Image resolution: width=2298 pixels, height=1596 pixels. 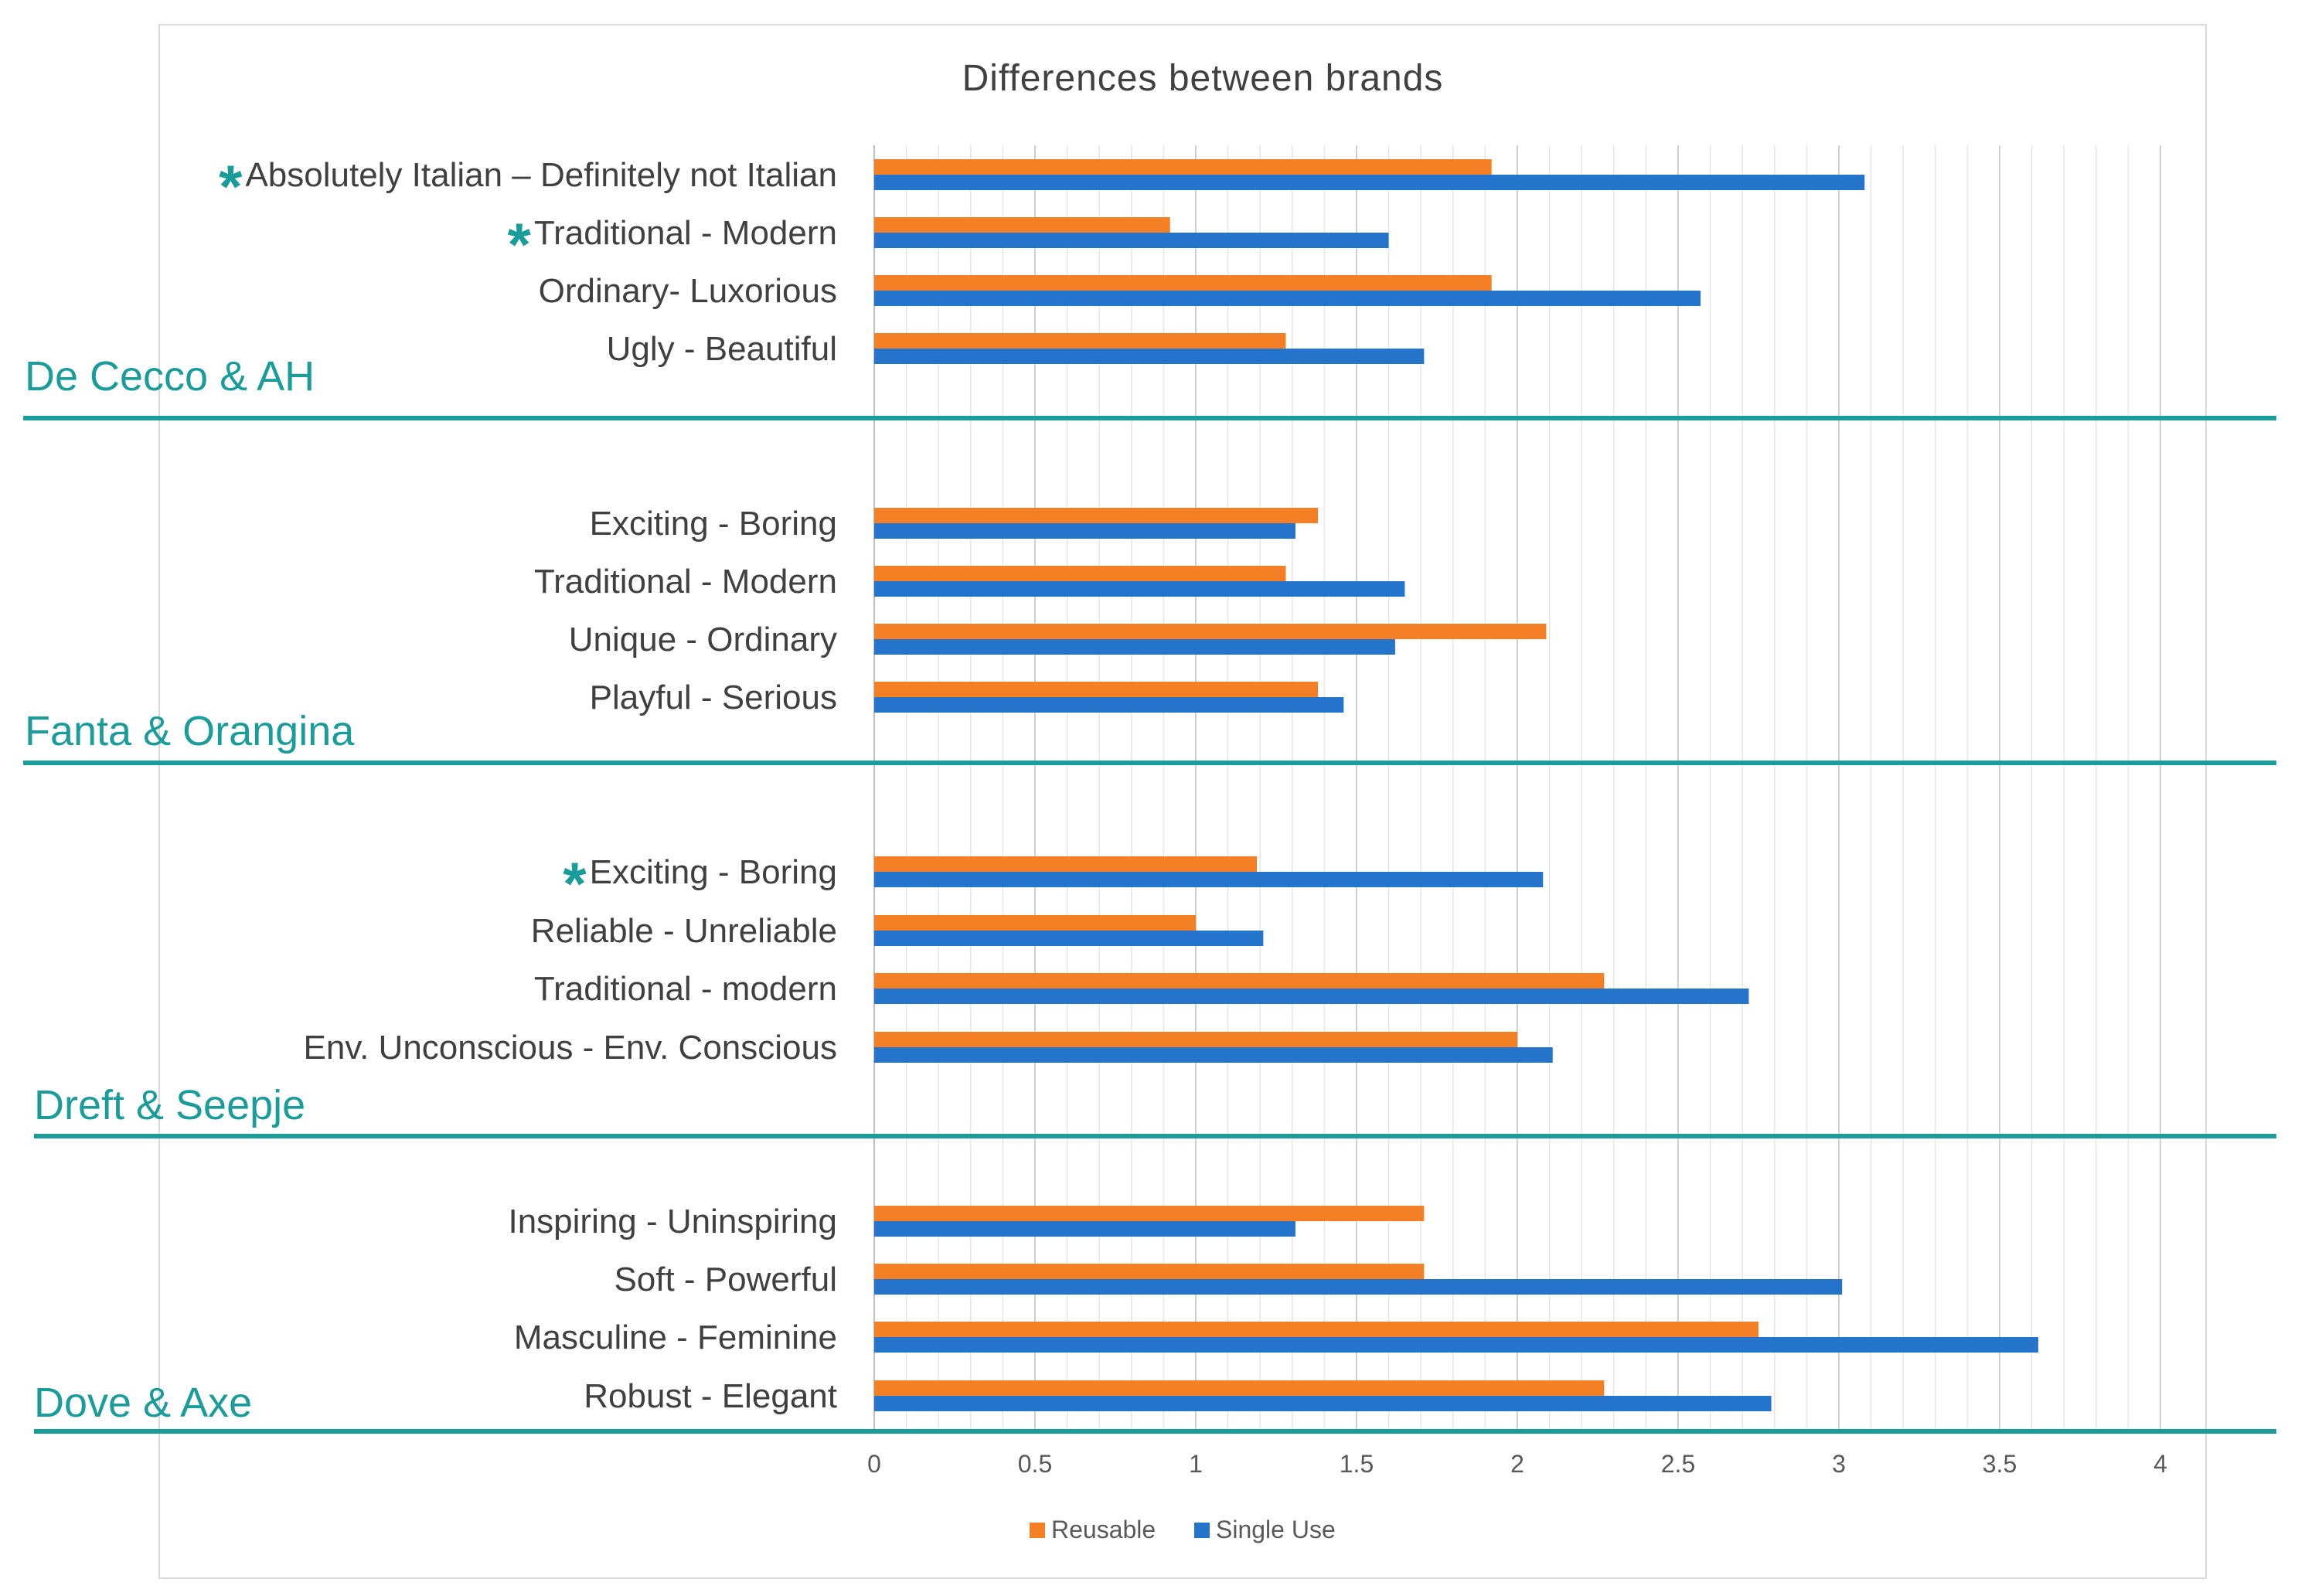 I want to click on category-label: Soft - Powerful, so click(x=725, y=1279).